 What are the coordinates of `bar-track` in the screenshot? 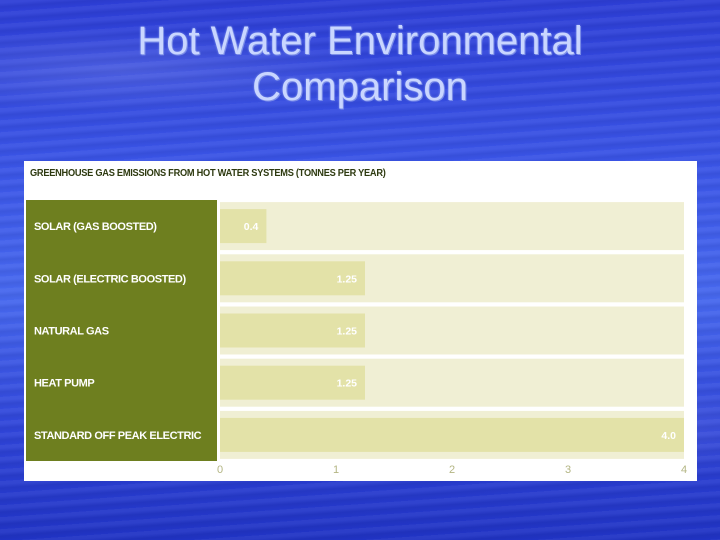 It's located at (452, 226).